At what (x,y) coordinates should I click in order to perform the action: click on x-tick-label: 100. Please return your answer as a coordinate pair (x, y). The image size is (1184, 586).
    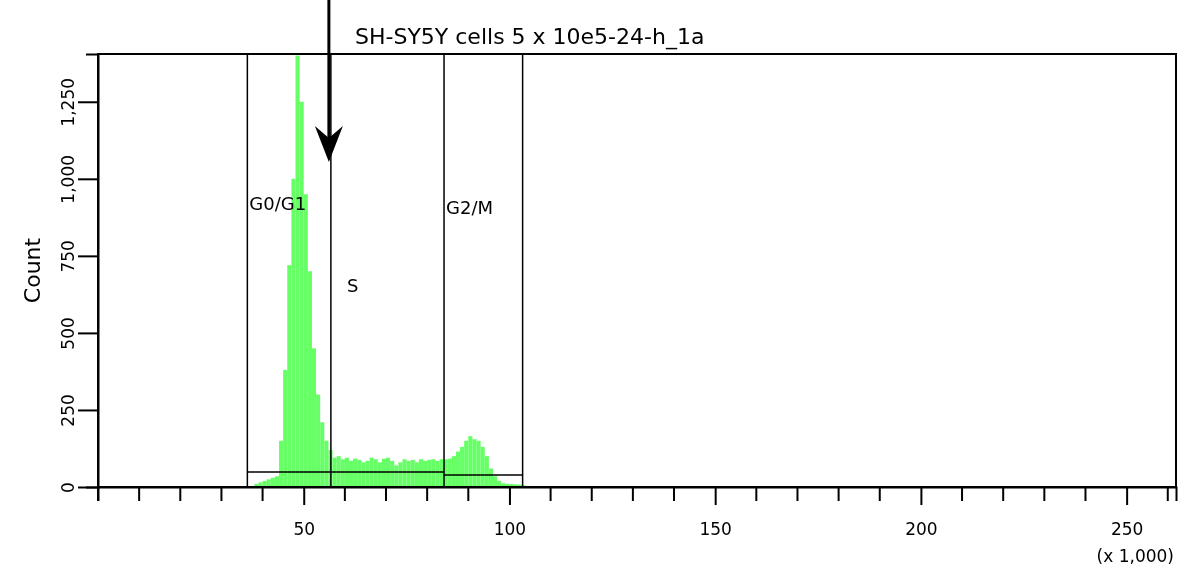
    Looking at the image, I should click on (510, 529).